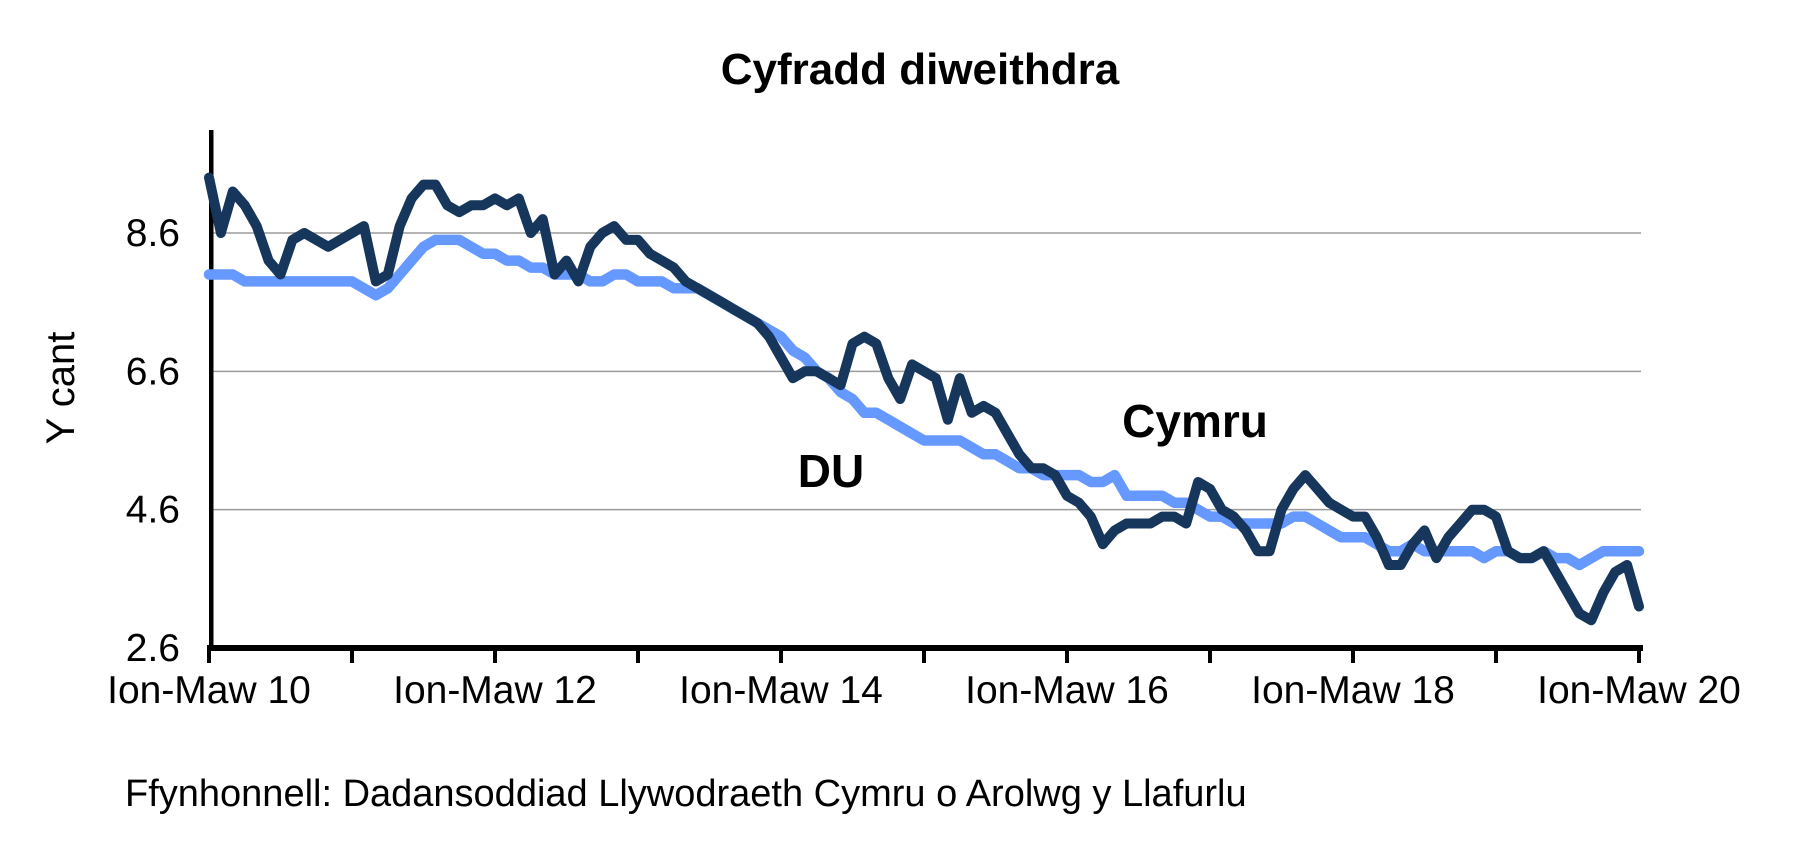 Image resolution: width=1806 pixels, height=847 pixels. Describe the element at coordinates (781, 690) in the screenshot. I see `x-tick-label: Ion-Maw 14` at that location.